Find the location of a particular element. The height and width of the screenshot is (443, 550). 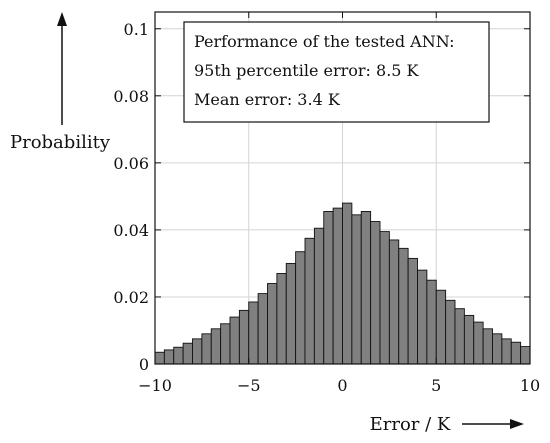

y-tick-label: 0.02 is located at coordinates (131, 297).